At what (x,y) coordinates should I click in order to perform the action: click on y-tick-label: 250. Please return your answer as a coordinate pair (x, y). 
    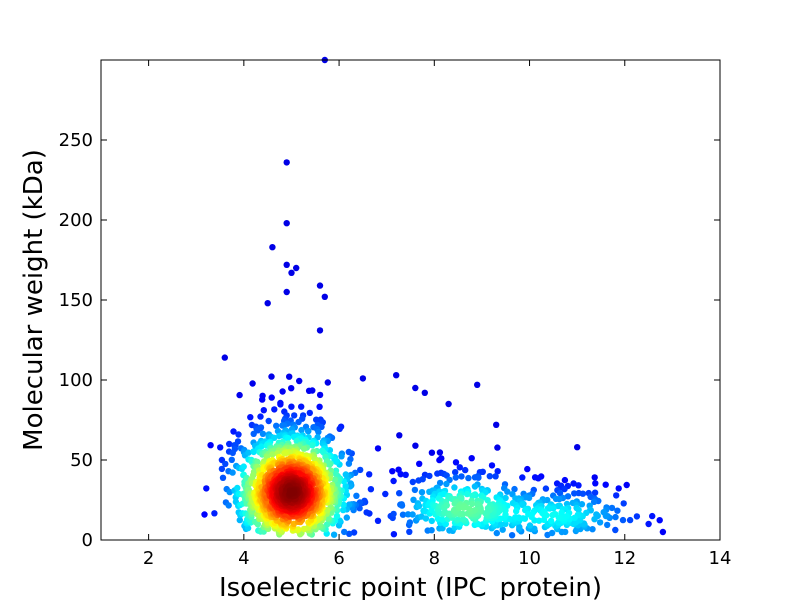
    Looking at the image, I should click on (76, 140).